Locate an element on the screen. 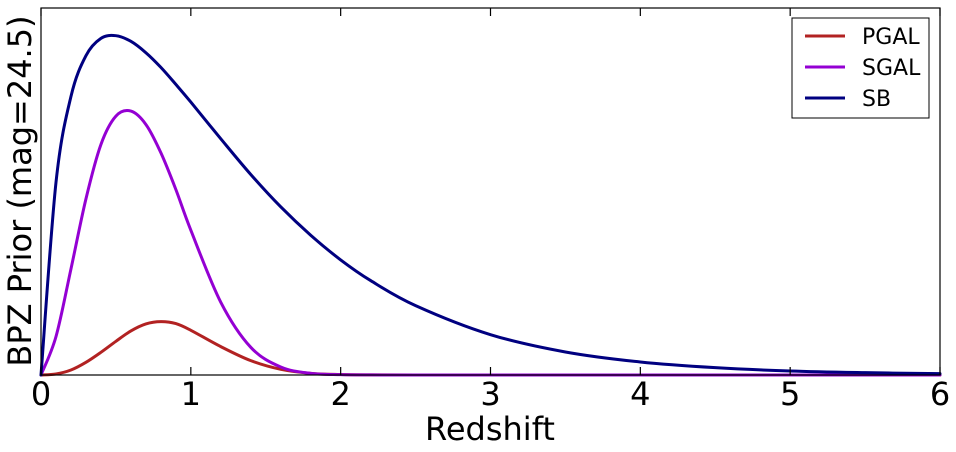 The width and height of the screenshot is (956, 452). x-tick-label: 6 is located at coordinates (940, 394).